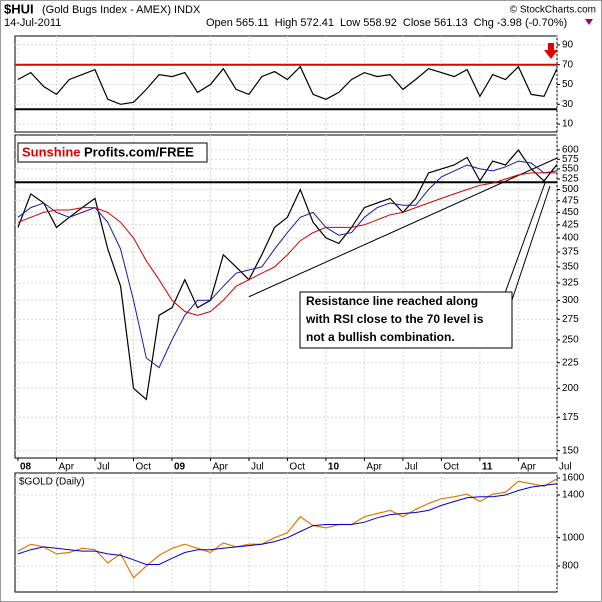 Image resolution: width=602 pixels, height=602 pixels. What do you see at coordinates (573, 478) in the screenshot?
I see `y-tick-label: 1600` at bounding box center [573, 478].